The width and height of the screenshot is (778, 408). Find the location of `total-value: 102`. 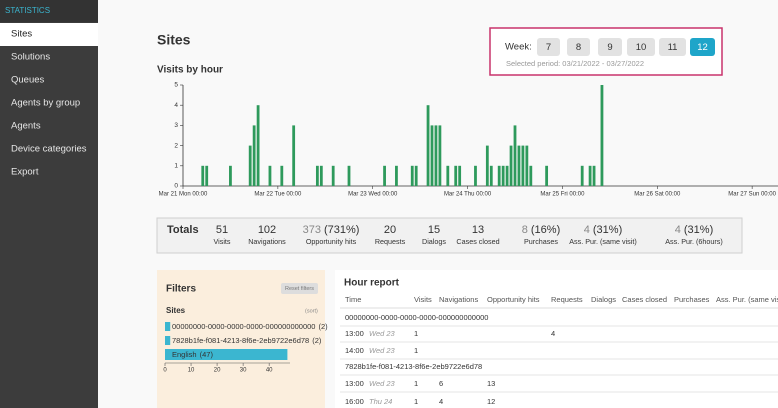

total-value: 102 is located at coordinates (267, 230).